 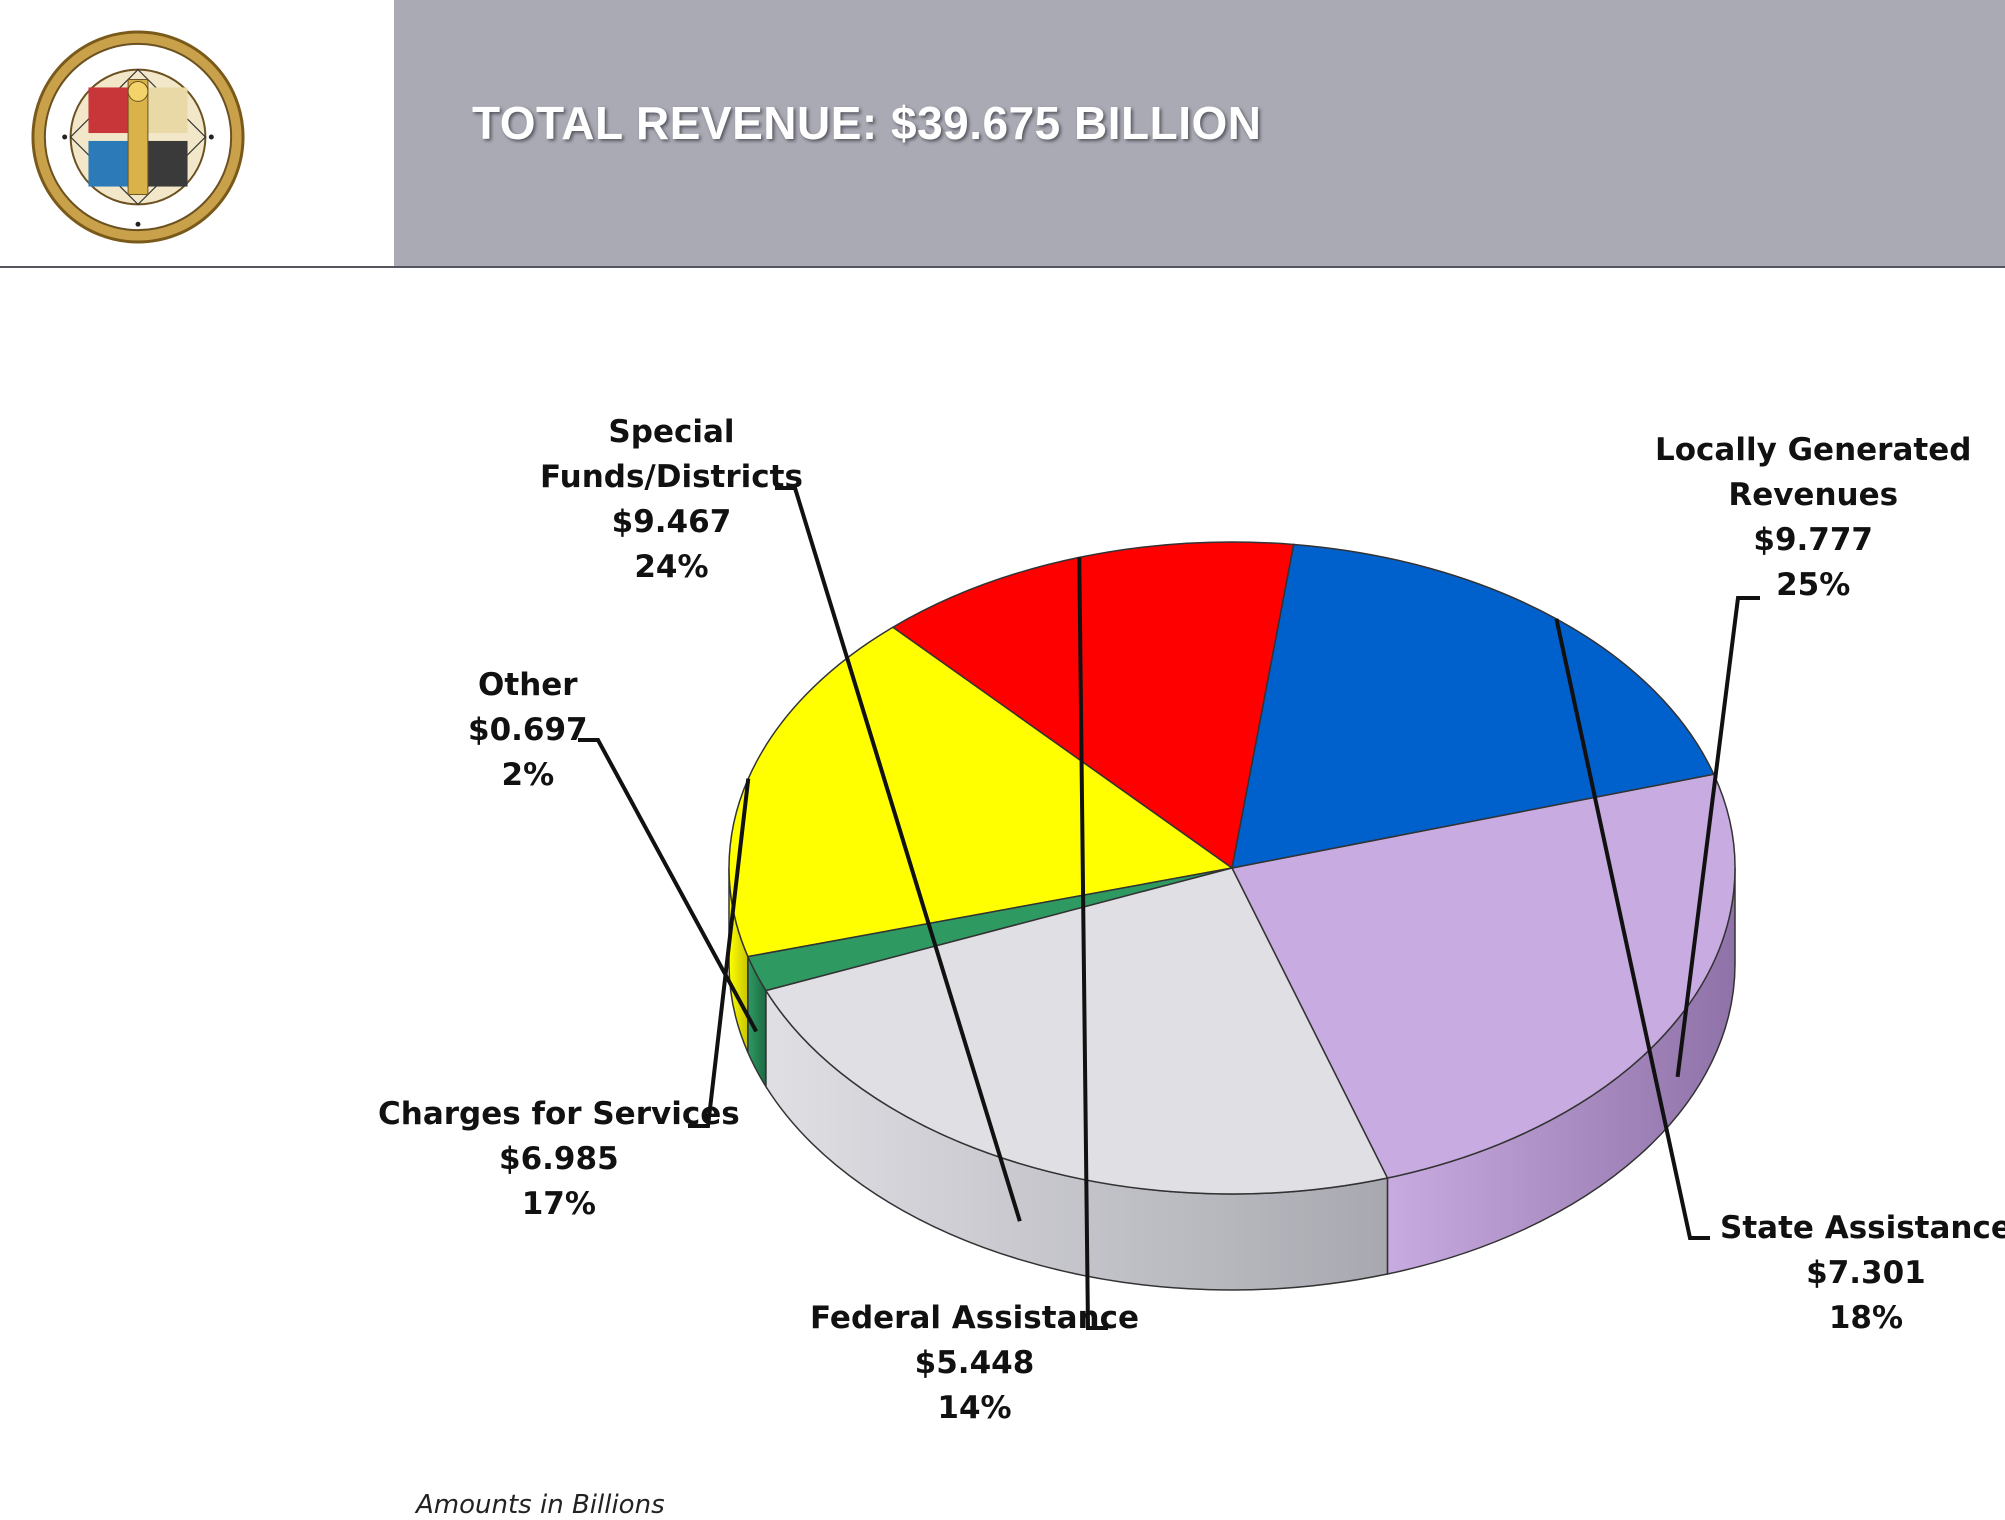 I want to click on label-other: Other $0.697 2%, so click(x=528, y=730).